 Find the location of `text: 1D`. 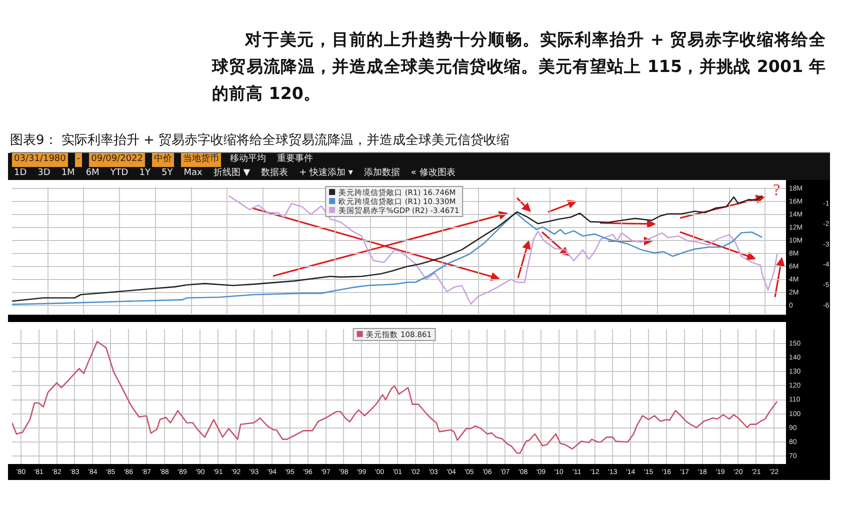

text: 1D is located at coordinates (20, 173).